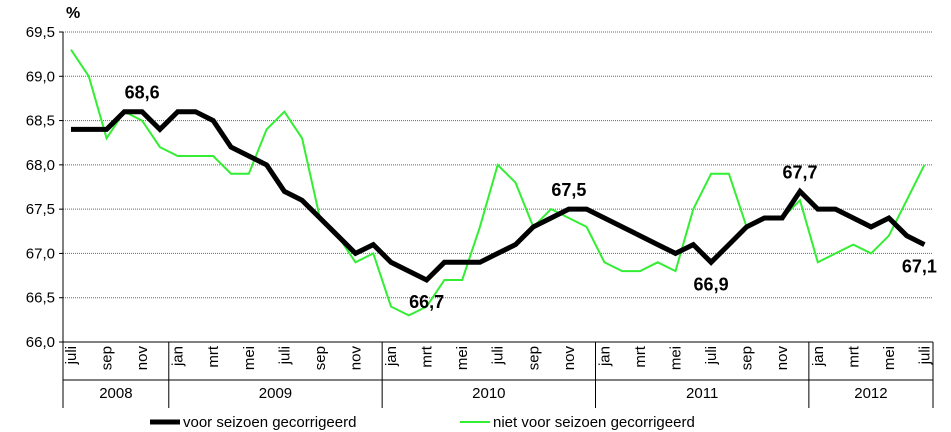 The height and width of the screenshot is (432, 951). Describe the element at coordinates (702, 393) in the screenshot. I see `year-label: 2011` at that location.